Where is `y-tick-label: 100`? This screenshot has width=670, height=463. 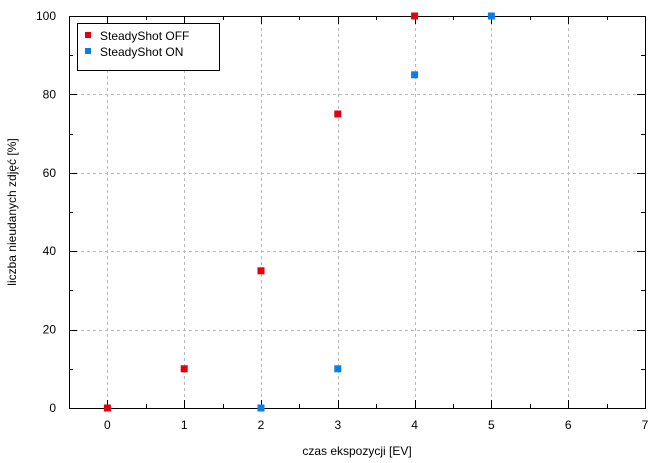
y-tick-label: 100 is located at coordinates (46, 16).